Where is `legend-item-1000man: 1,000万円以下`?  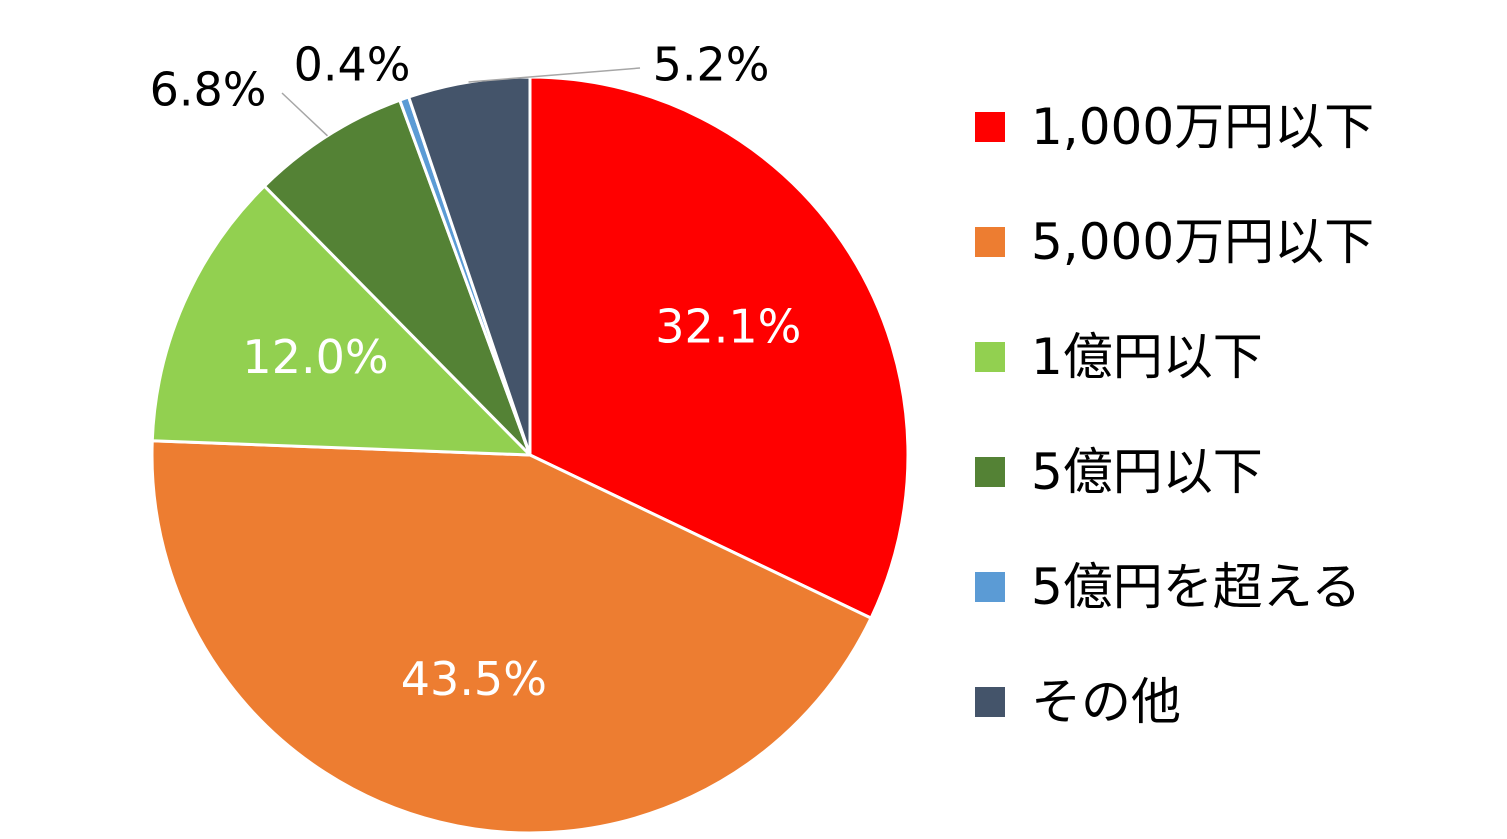
legend-item-1000man: 1,000万円以下 is located at coordinates (1174, 127).